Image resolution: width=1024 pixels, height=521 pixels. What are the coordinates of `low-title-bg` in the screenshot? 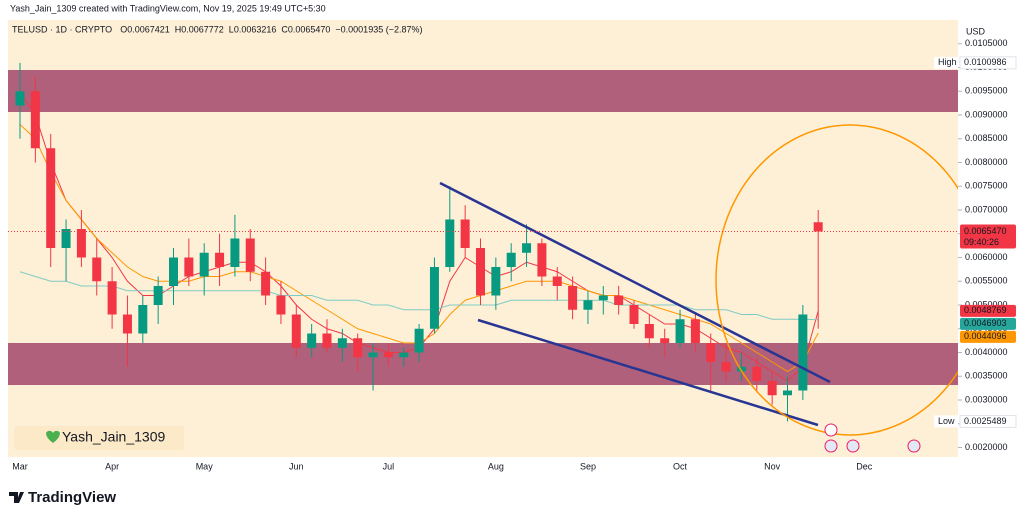 It's located at (946, 421).